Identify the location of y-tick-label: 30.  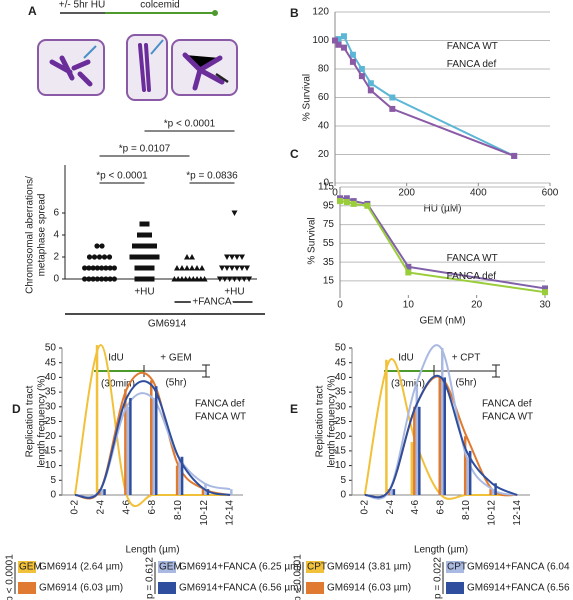
(341, 406).